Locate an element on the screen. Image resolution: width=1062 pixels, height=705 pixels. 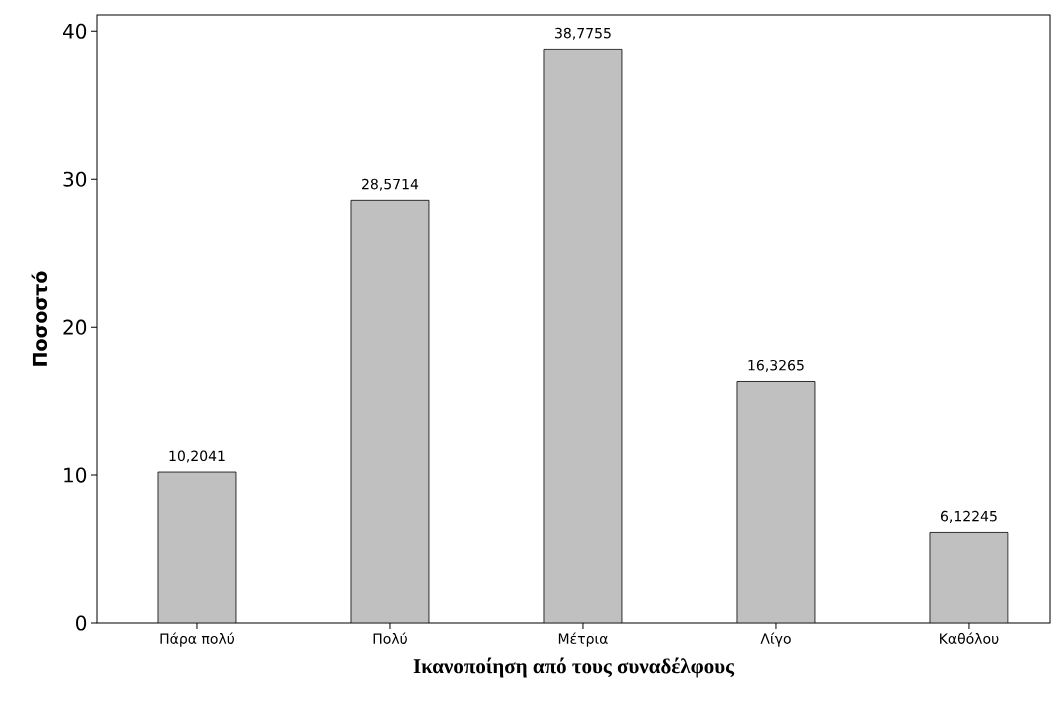
y-tick-label: 0 is located at coordinates (81, 623).